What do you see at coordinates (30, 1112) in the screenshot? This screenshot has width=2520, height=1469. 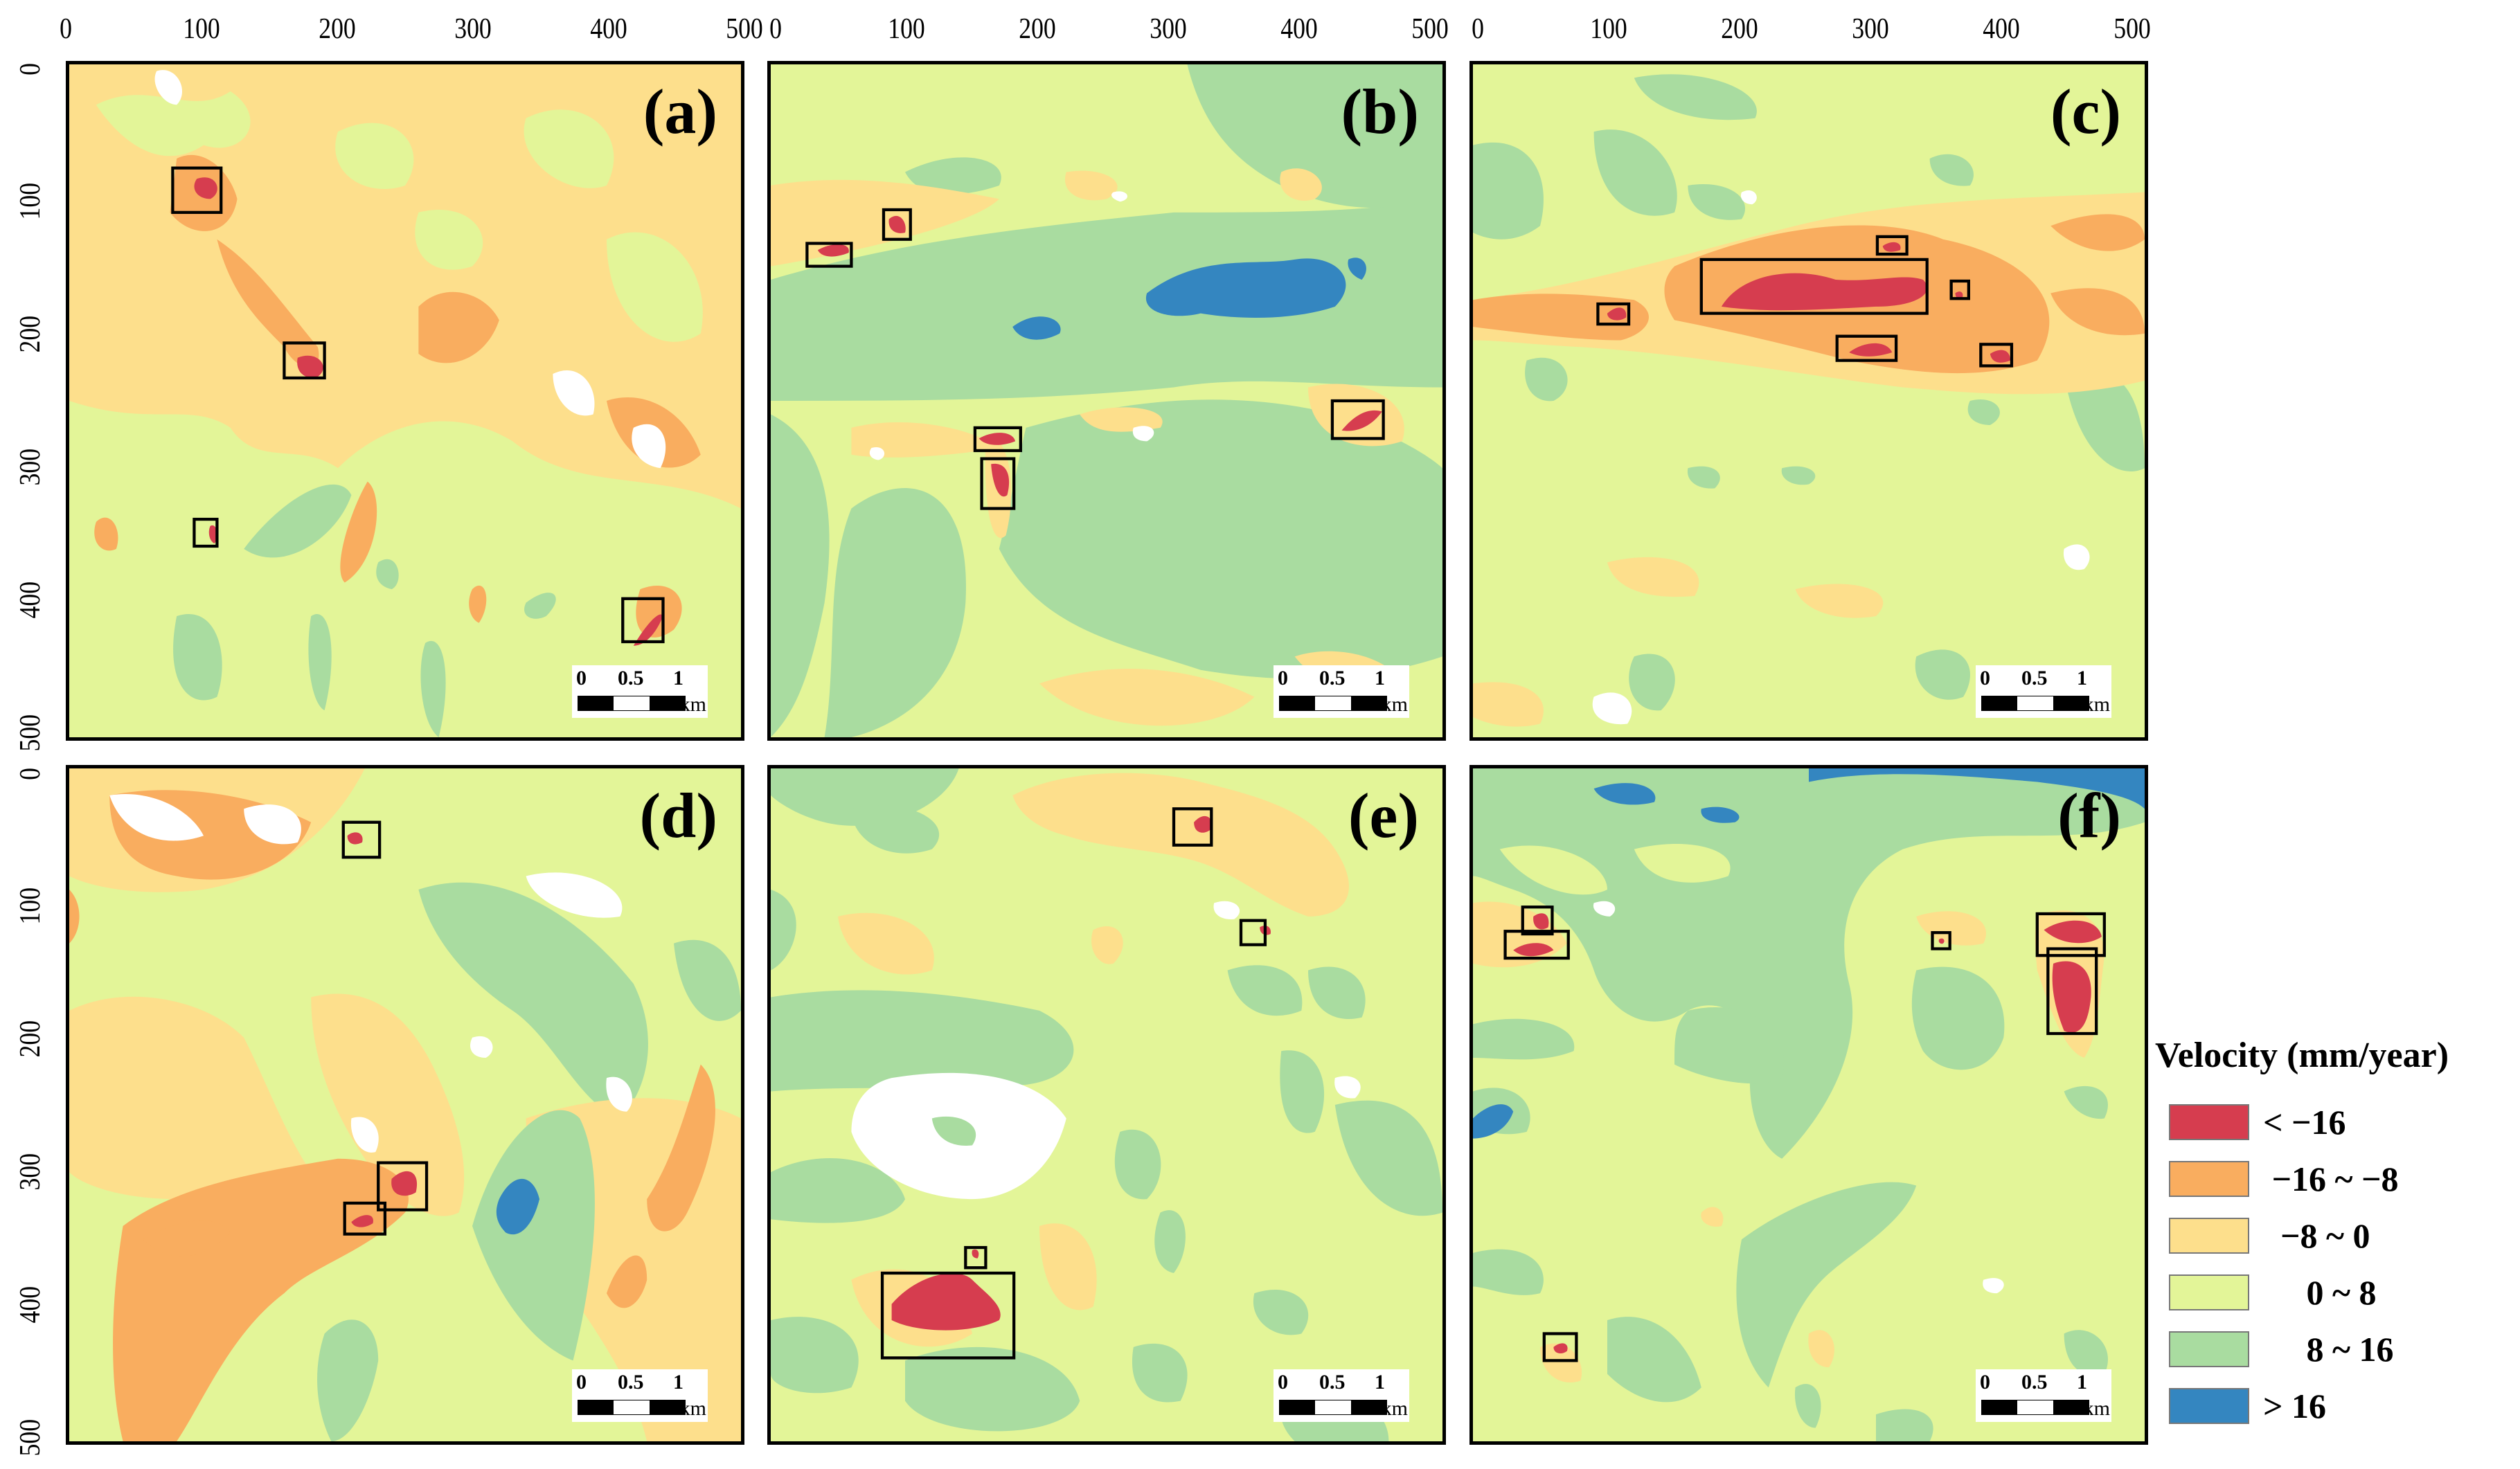 I see `y-axis-ticks-row2: 0 100 200 300 400 500` at bounding box center [30, 1112].